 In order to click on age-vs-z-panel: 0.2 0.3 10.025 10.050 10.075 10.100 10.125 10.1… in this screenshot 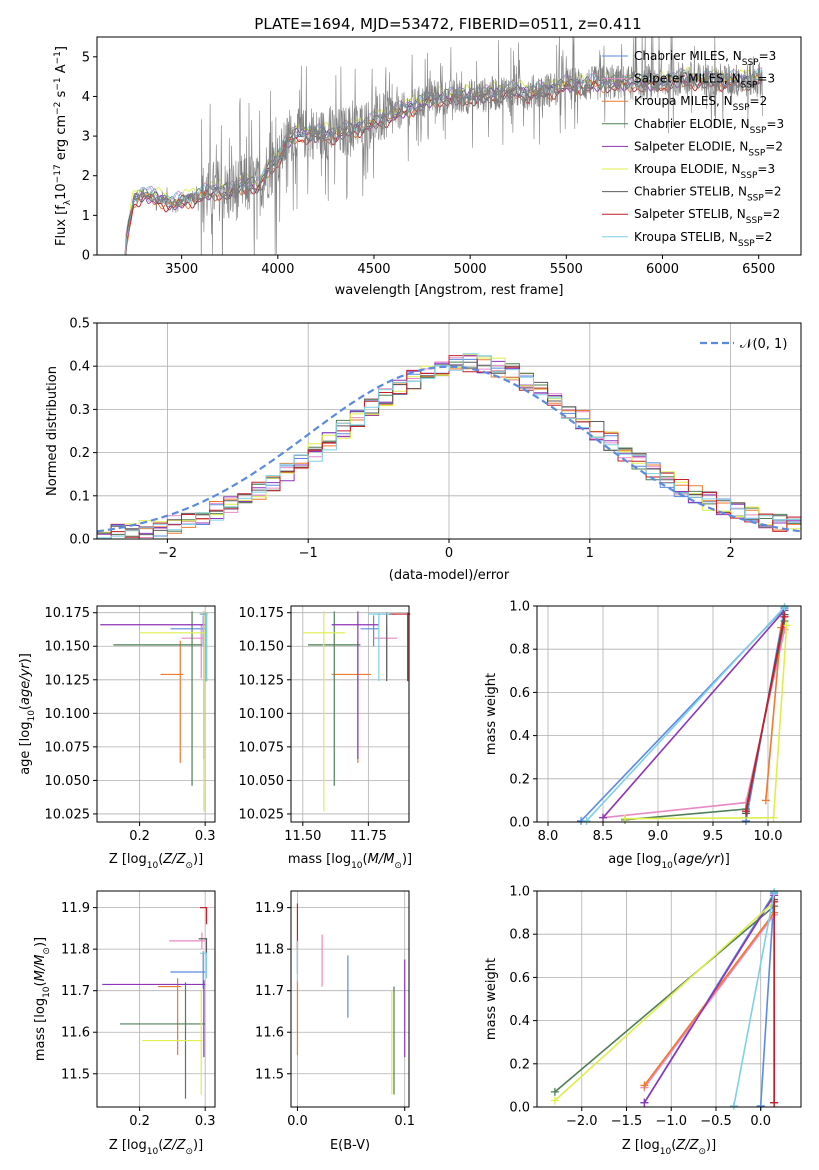, I will do `click(117, 738)`.